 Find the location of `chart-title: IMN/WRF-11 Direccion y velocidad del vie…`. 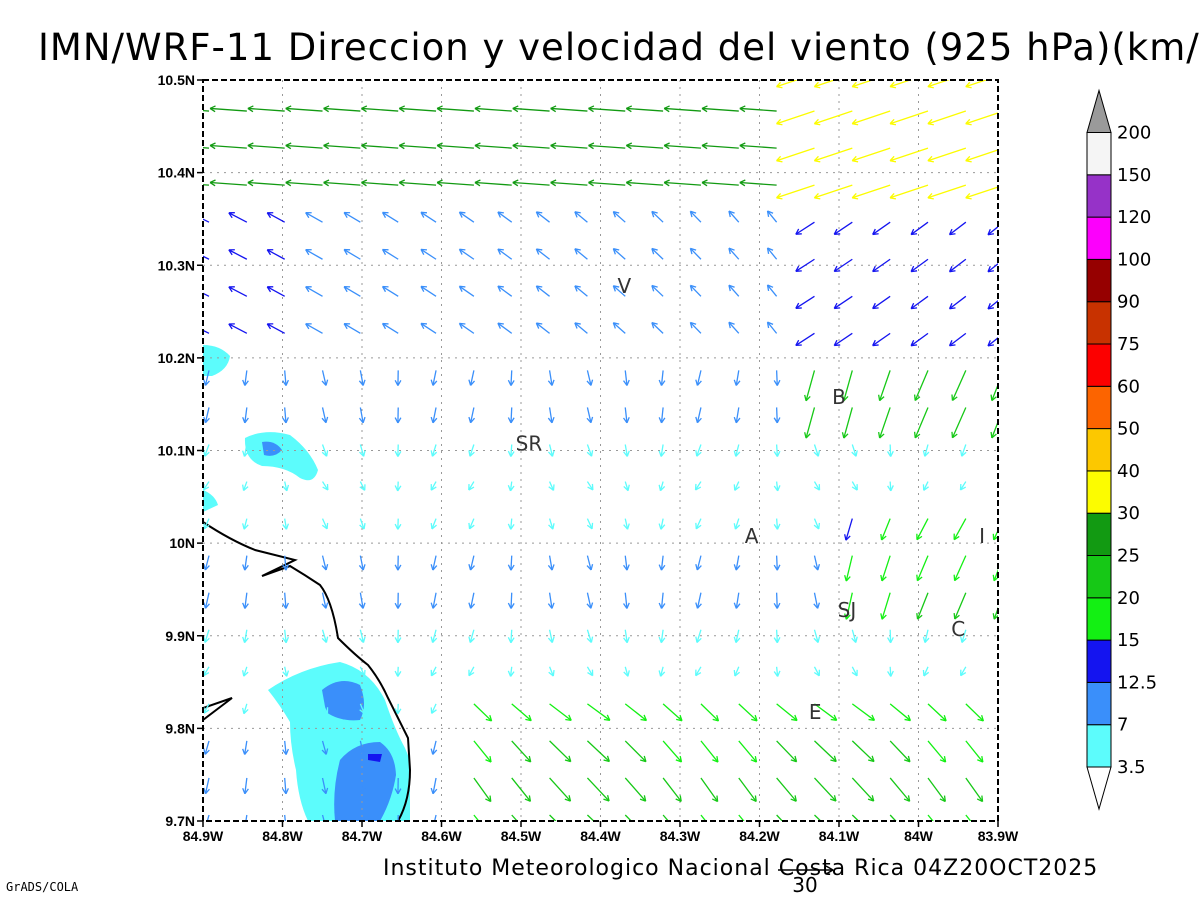

chart-title: IMN/WRF-11 Direccion y velocidad del vie… is located at coordinates (619, 47).